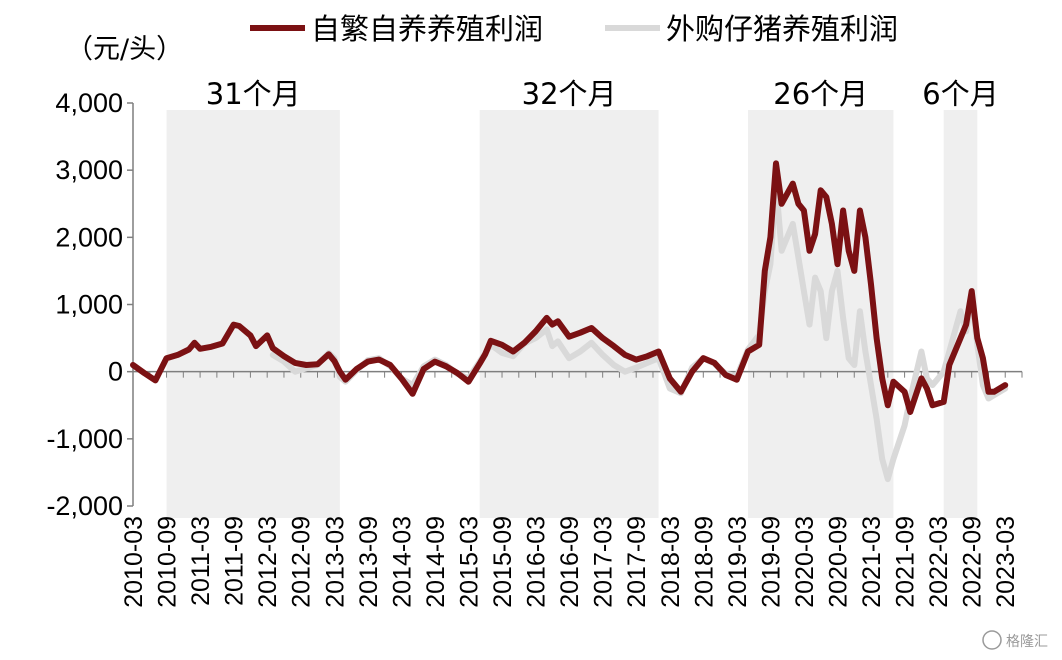 The image size is (1062, 660). Describe the element at coordinates (235, 561) in the screenshot. I see `x-tick-label: 2011-09` at that location.